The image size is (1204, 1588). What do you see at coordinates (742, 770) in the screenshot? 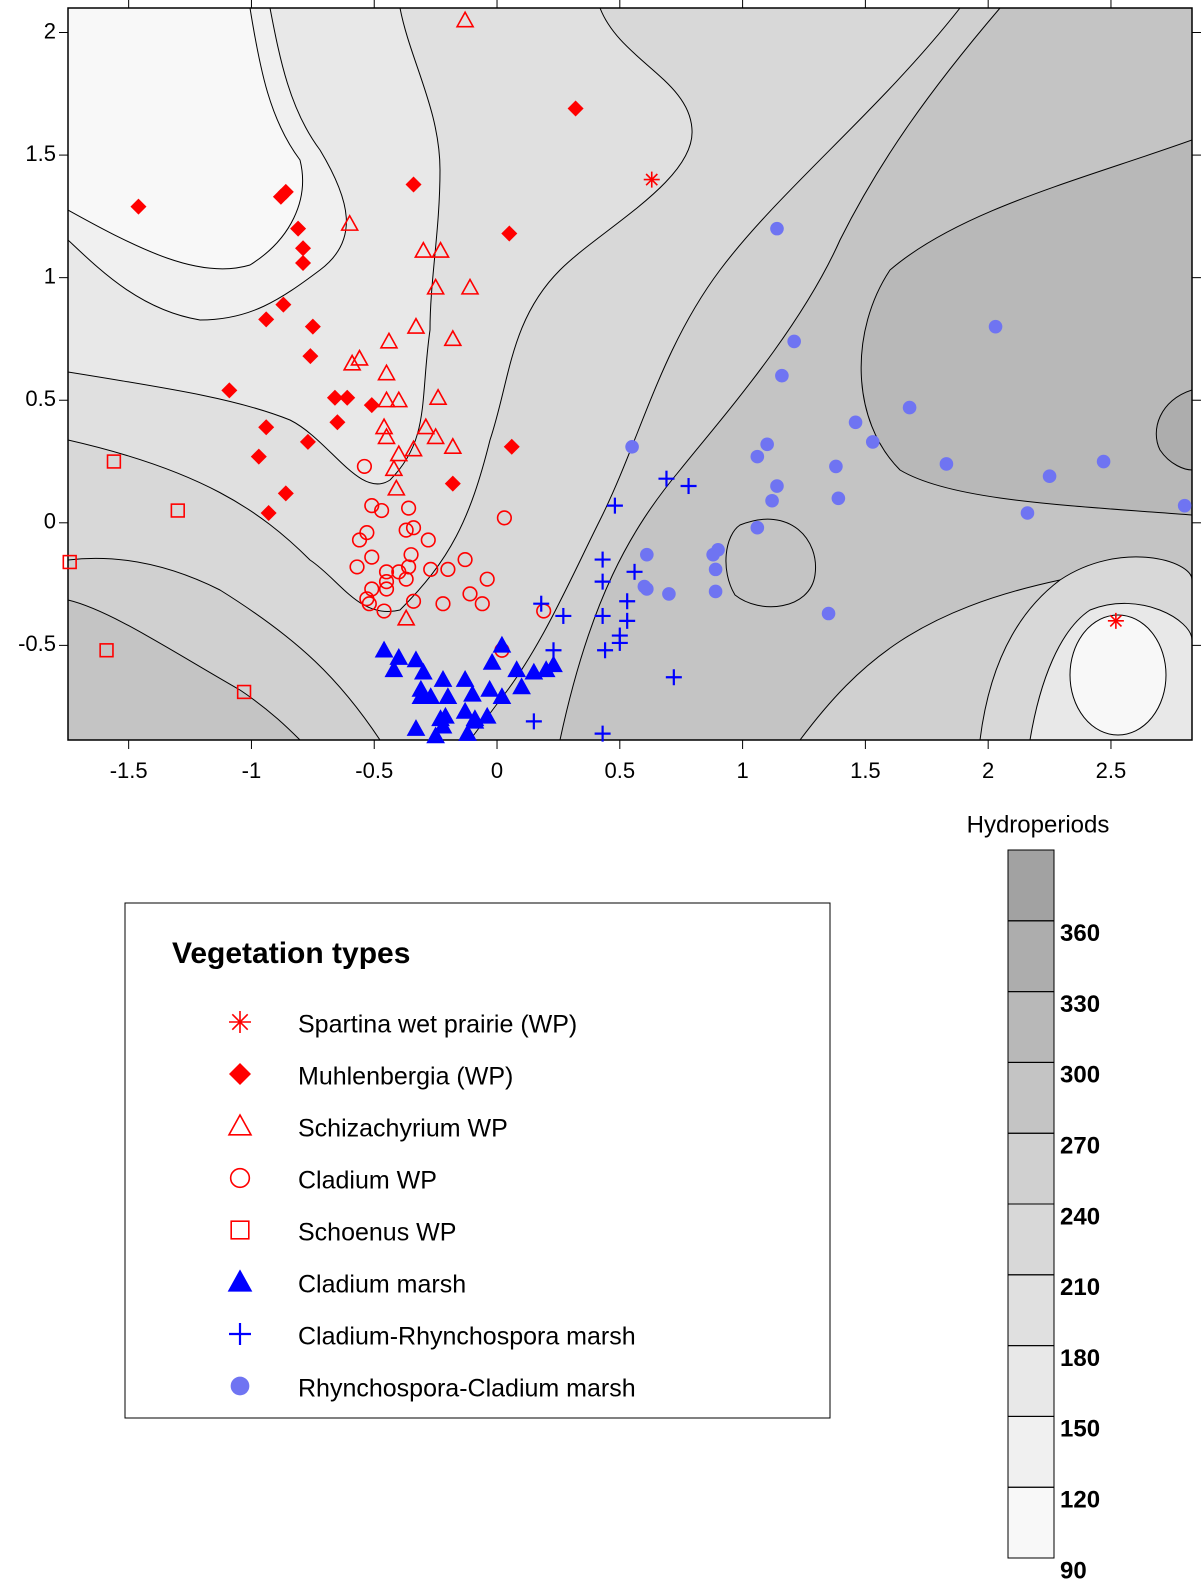
I see `x-tick-label: 1` at bounding box center [742, 770].